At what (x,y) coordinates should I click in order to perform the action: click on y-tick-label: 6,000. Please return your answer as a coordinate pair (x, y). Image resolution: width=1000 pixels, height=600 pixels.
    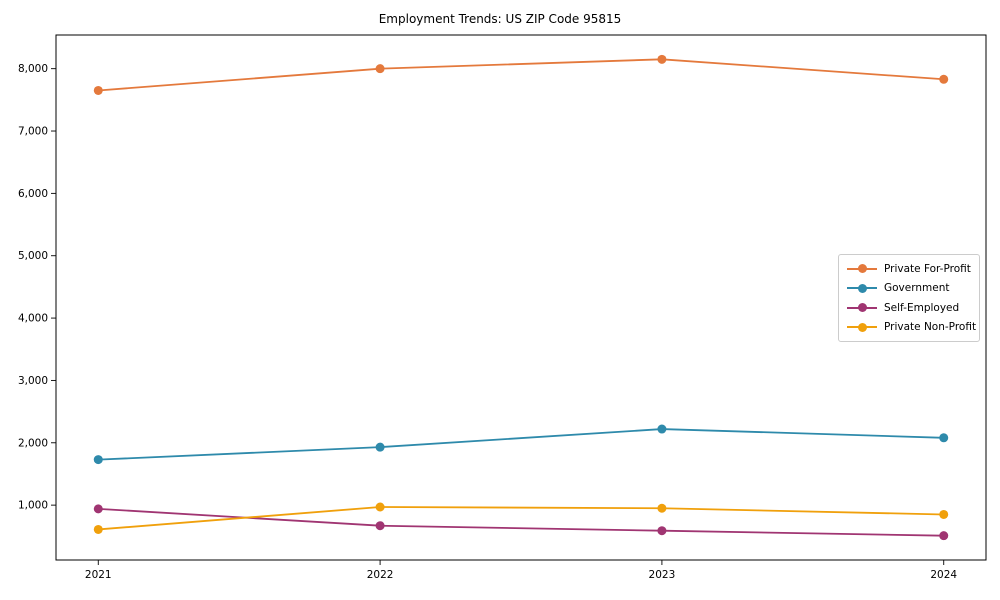
    Looking at the image, I should click on (33, 194).